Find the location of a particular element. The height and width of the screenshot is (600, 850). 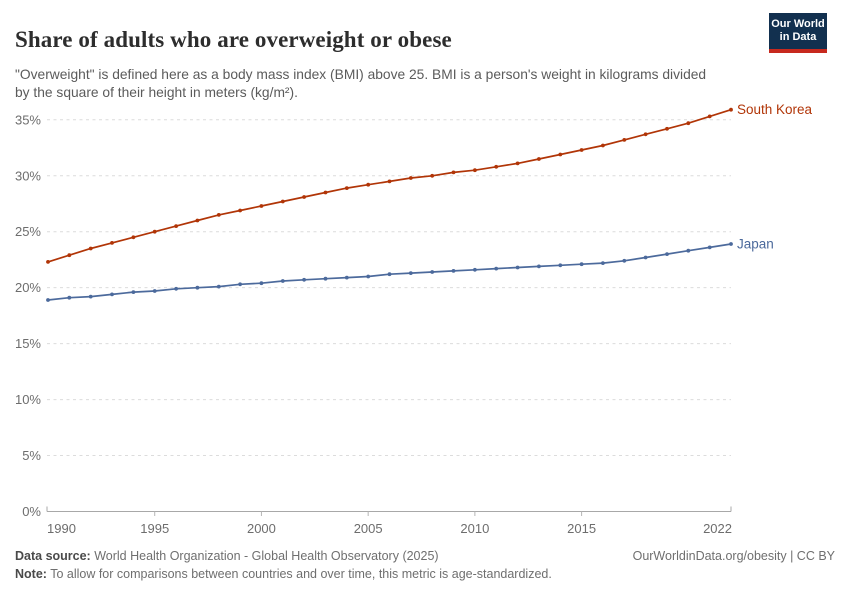

series-dot-japan-2007 is located at coordinates (410, 273).